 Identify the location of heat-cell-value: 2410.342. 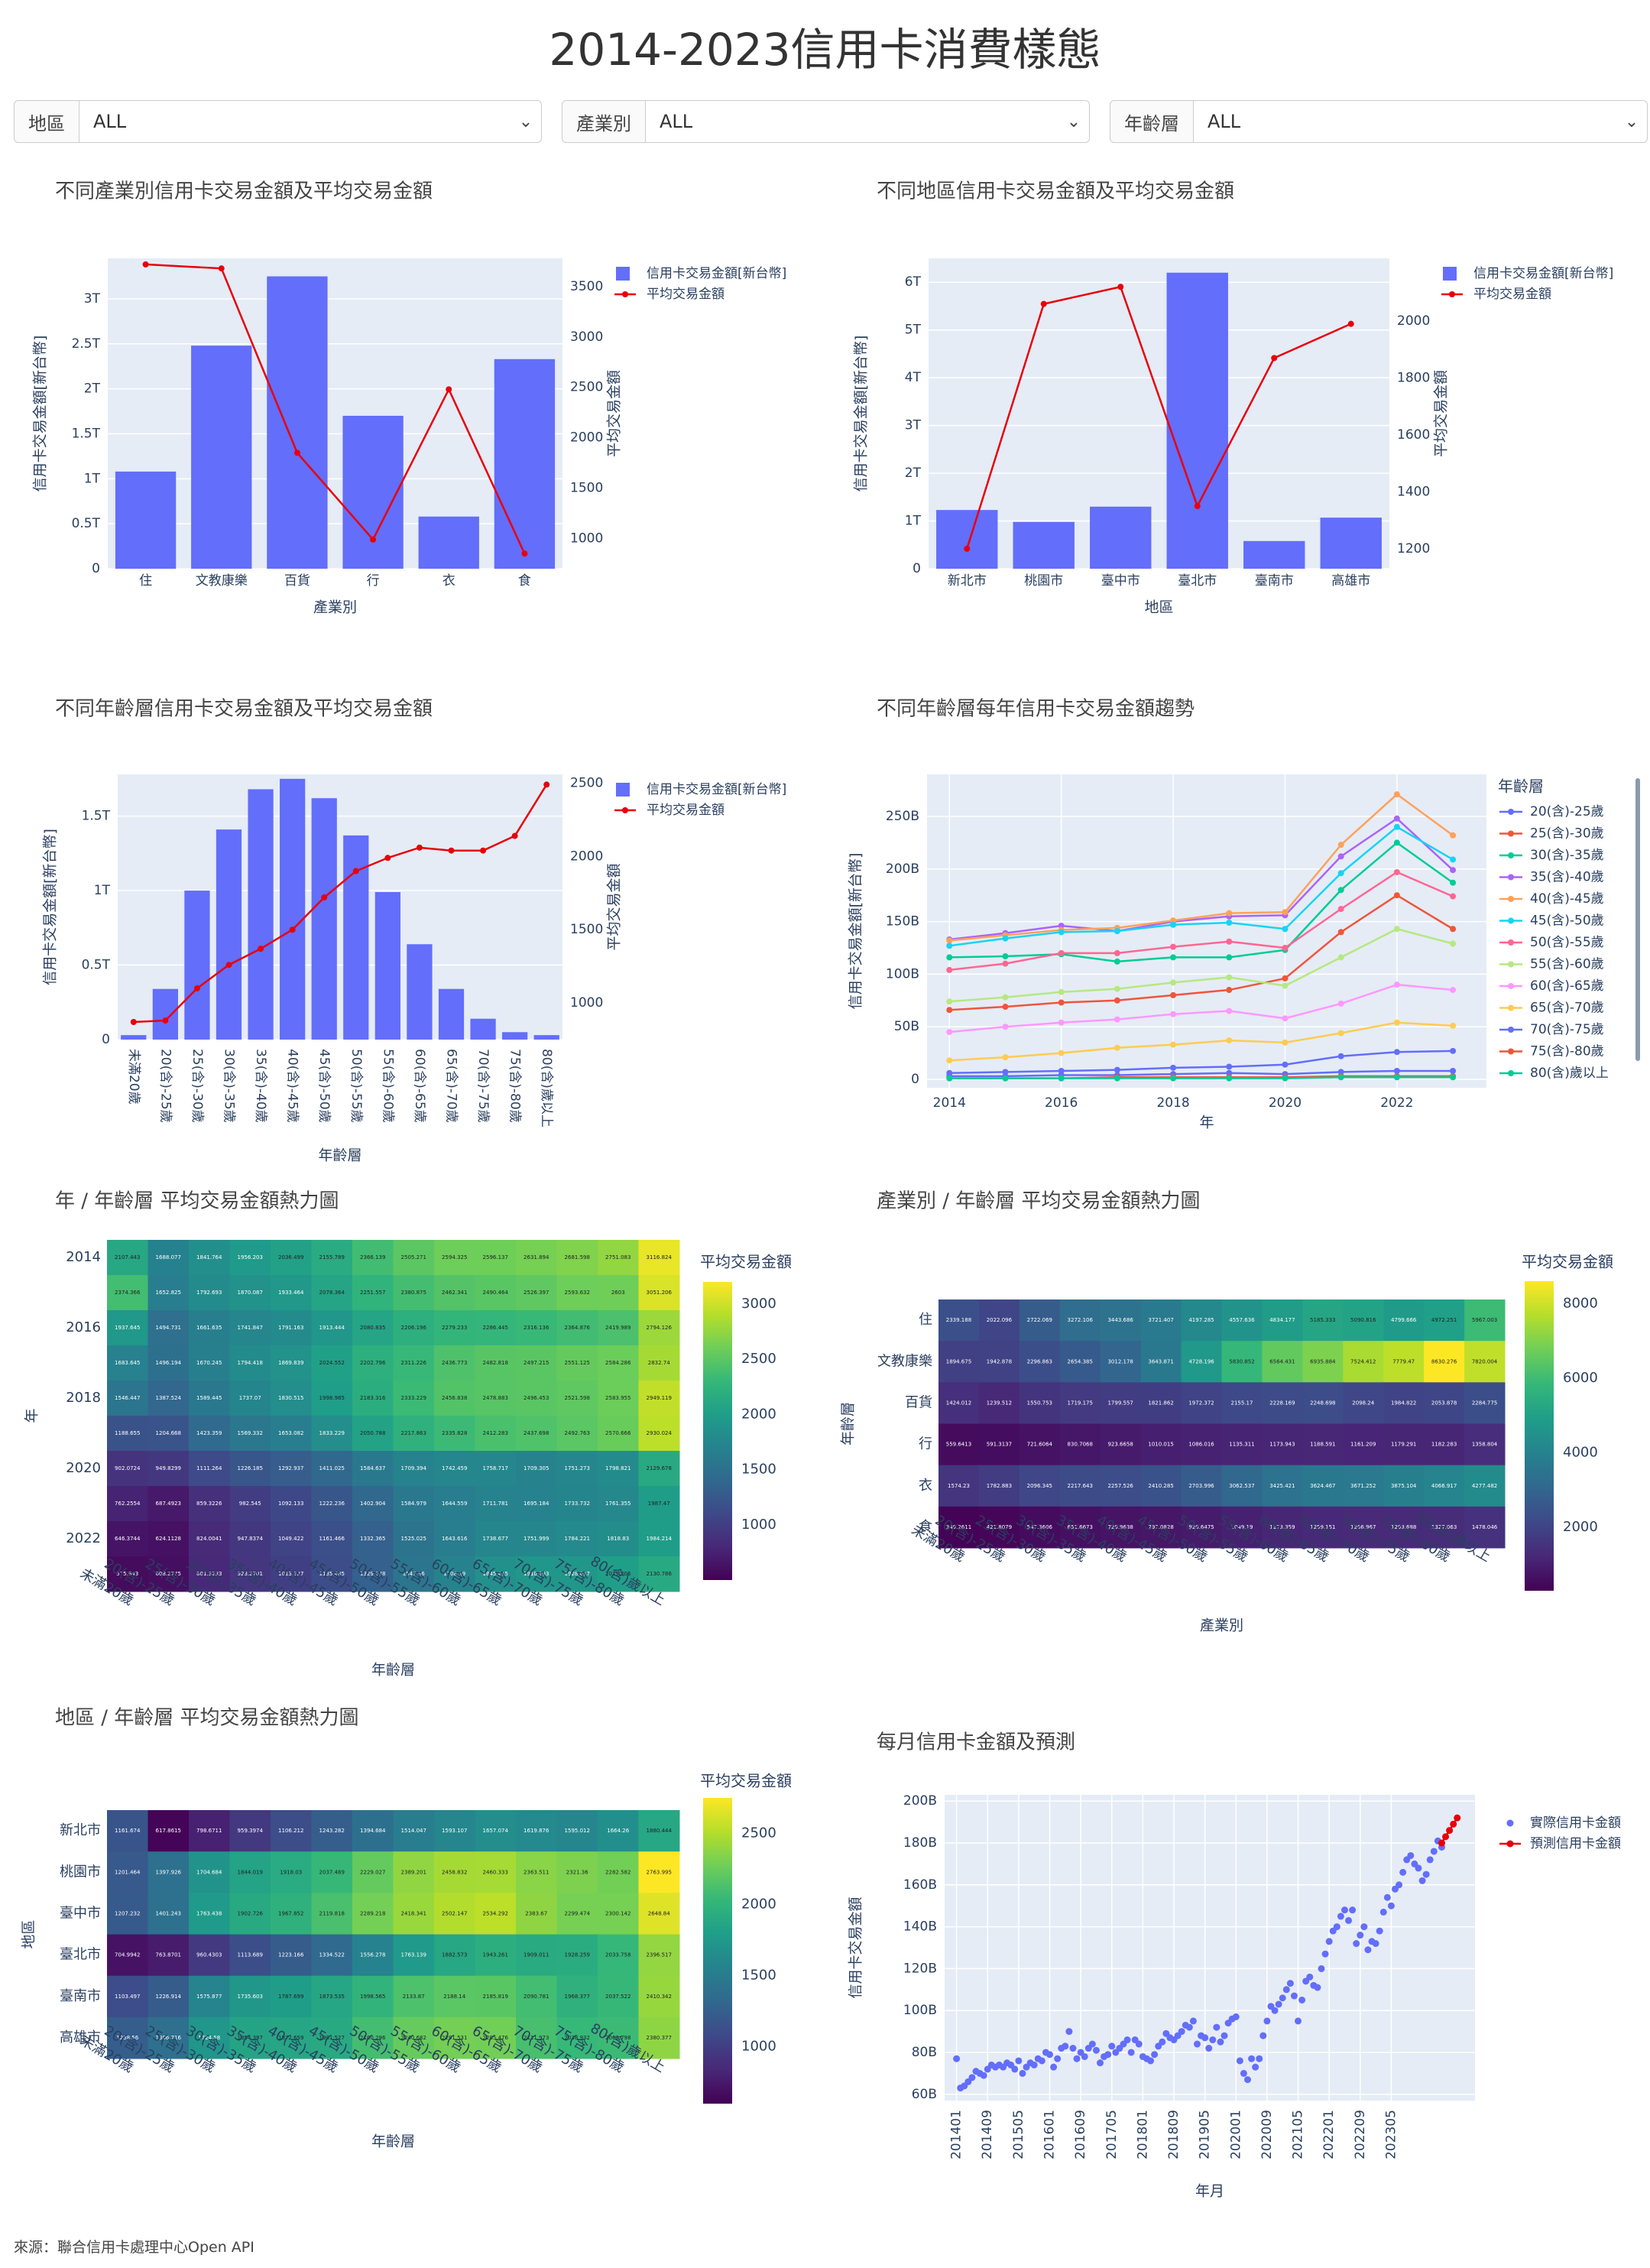
(659, 1997).